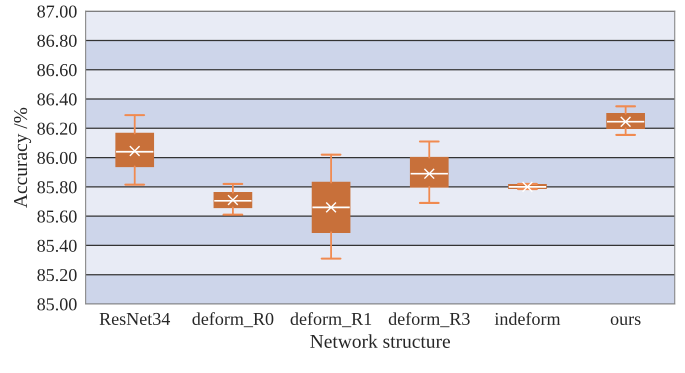 The width and height of the screenshot is (685, 373). Describe the element at coordinates (57, 11) in the screenshot. I see `y-tick-label: 87.00` at that location.